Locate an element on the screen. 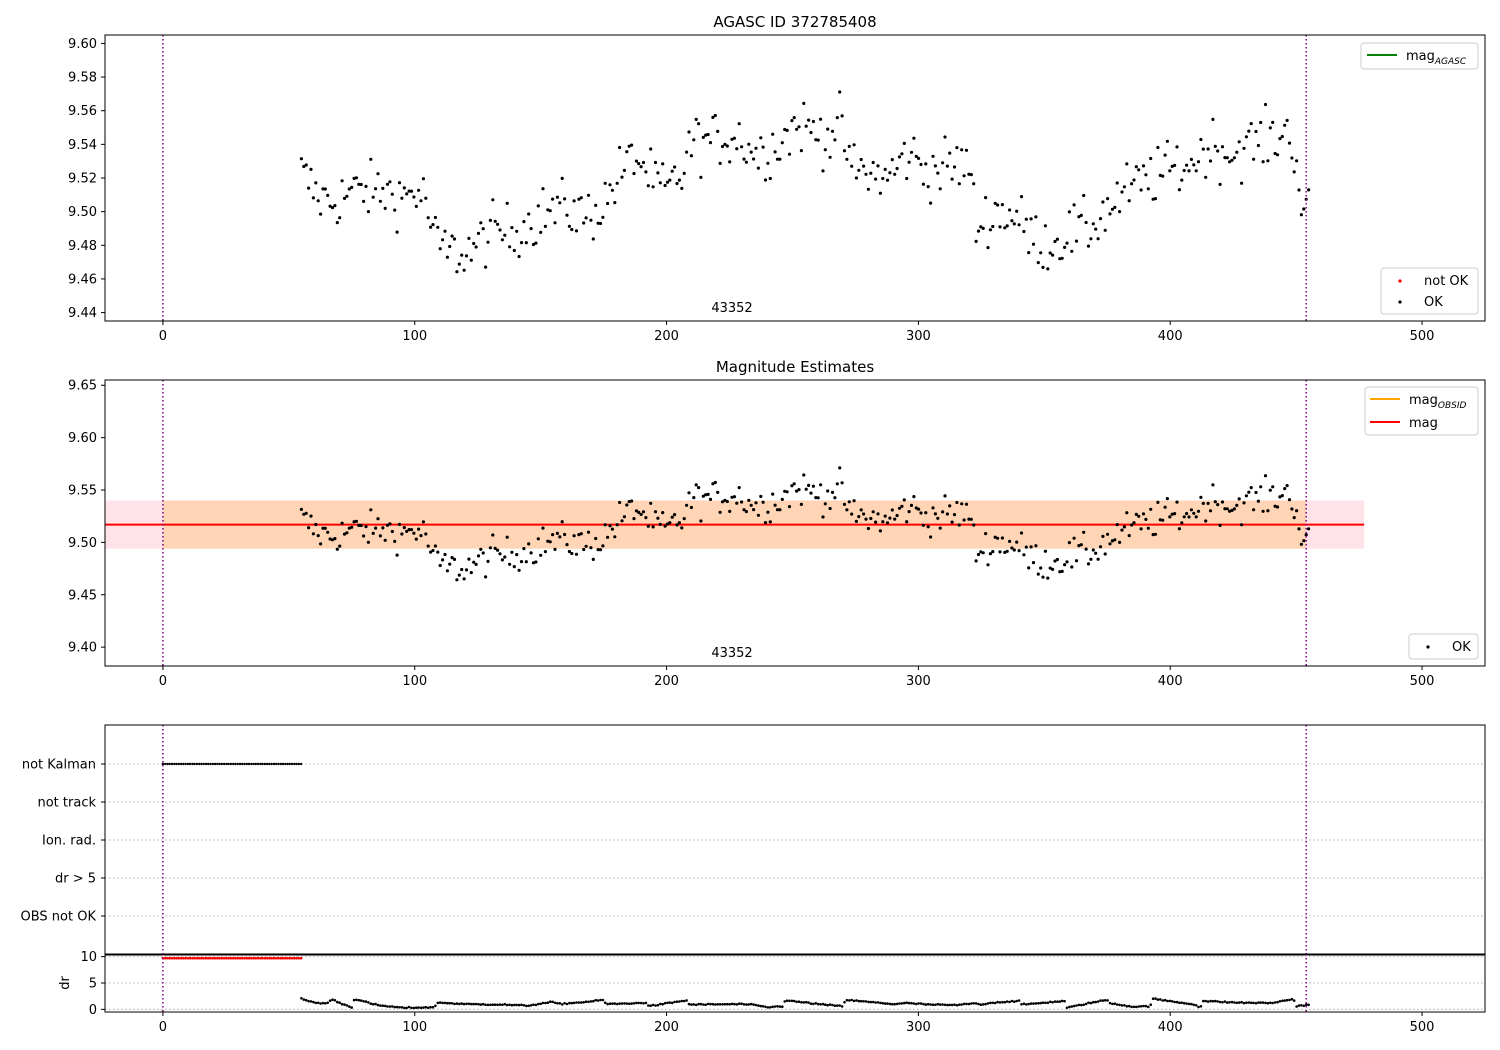 The image size is (1500, 1050). flags-markers is located at coordinates (232, 764).